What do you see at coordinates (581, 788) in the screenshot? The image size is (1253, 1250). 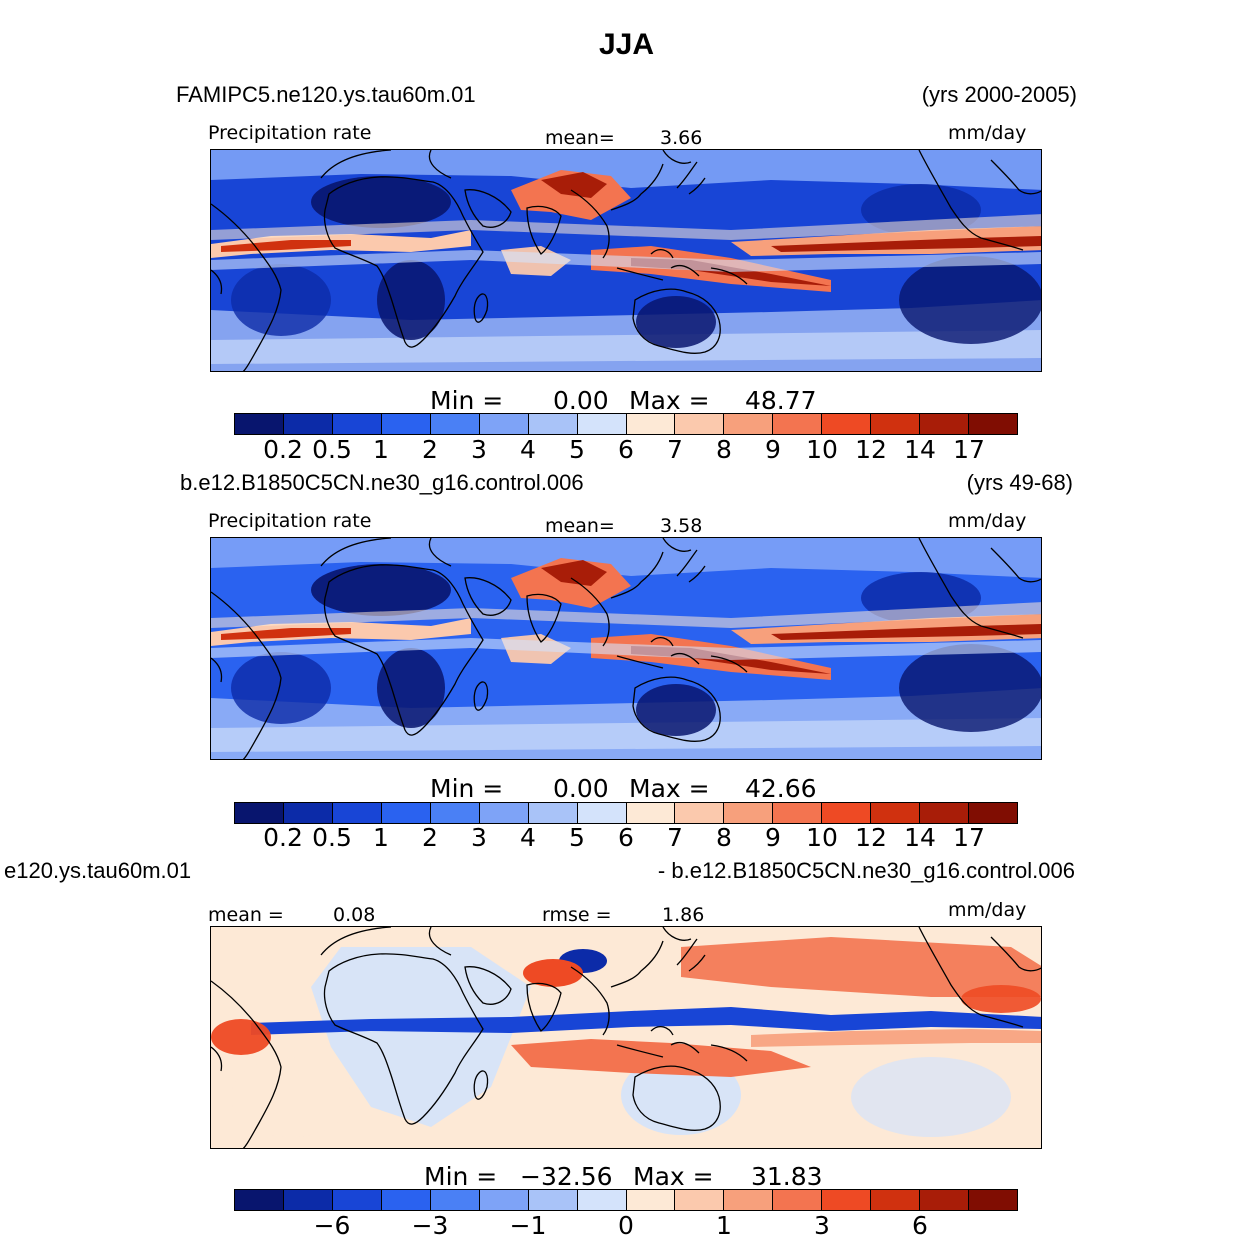 I see `panel2-min-value: 0.00` at bounding box center [581, 788].